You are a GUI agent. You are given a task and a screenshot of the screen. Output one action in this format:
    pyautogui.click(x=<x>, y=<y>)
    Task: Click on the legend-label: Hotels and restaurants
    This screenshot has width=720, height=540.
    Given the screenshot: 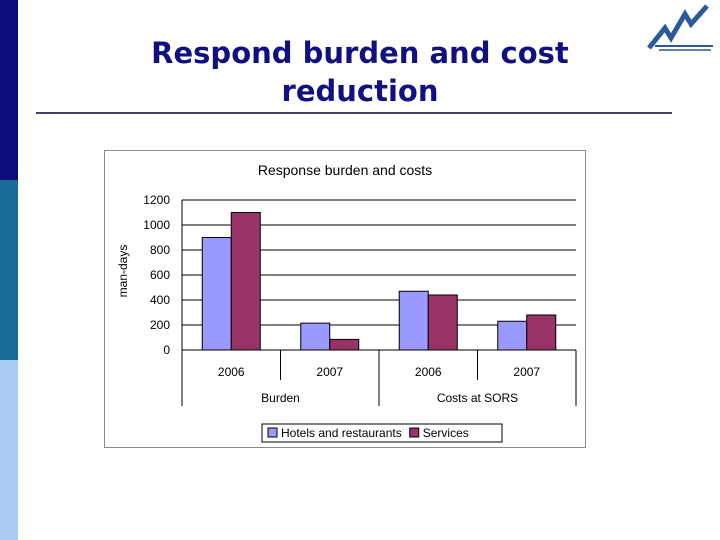 What is the action you would take?
    pyautogui.click(x=341, y=433)
    